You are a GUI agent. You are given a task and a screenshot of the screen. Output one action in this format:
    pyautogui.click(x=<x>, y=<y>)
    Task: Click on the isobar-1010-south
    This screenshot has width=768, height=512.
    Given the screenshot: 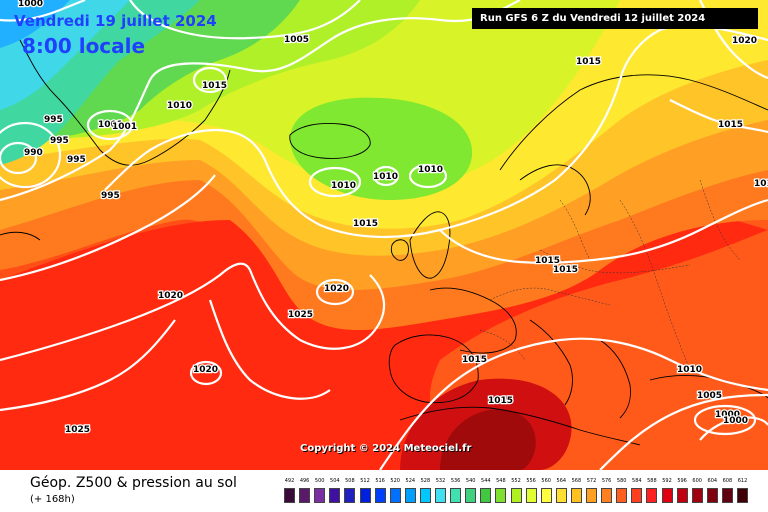 What is the action you would take?
    pyautogui.click(x=683, y=431)
    